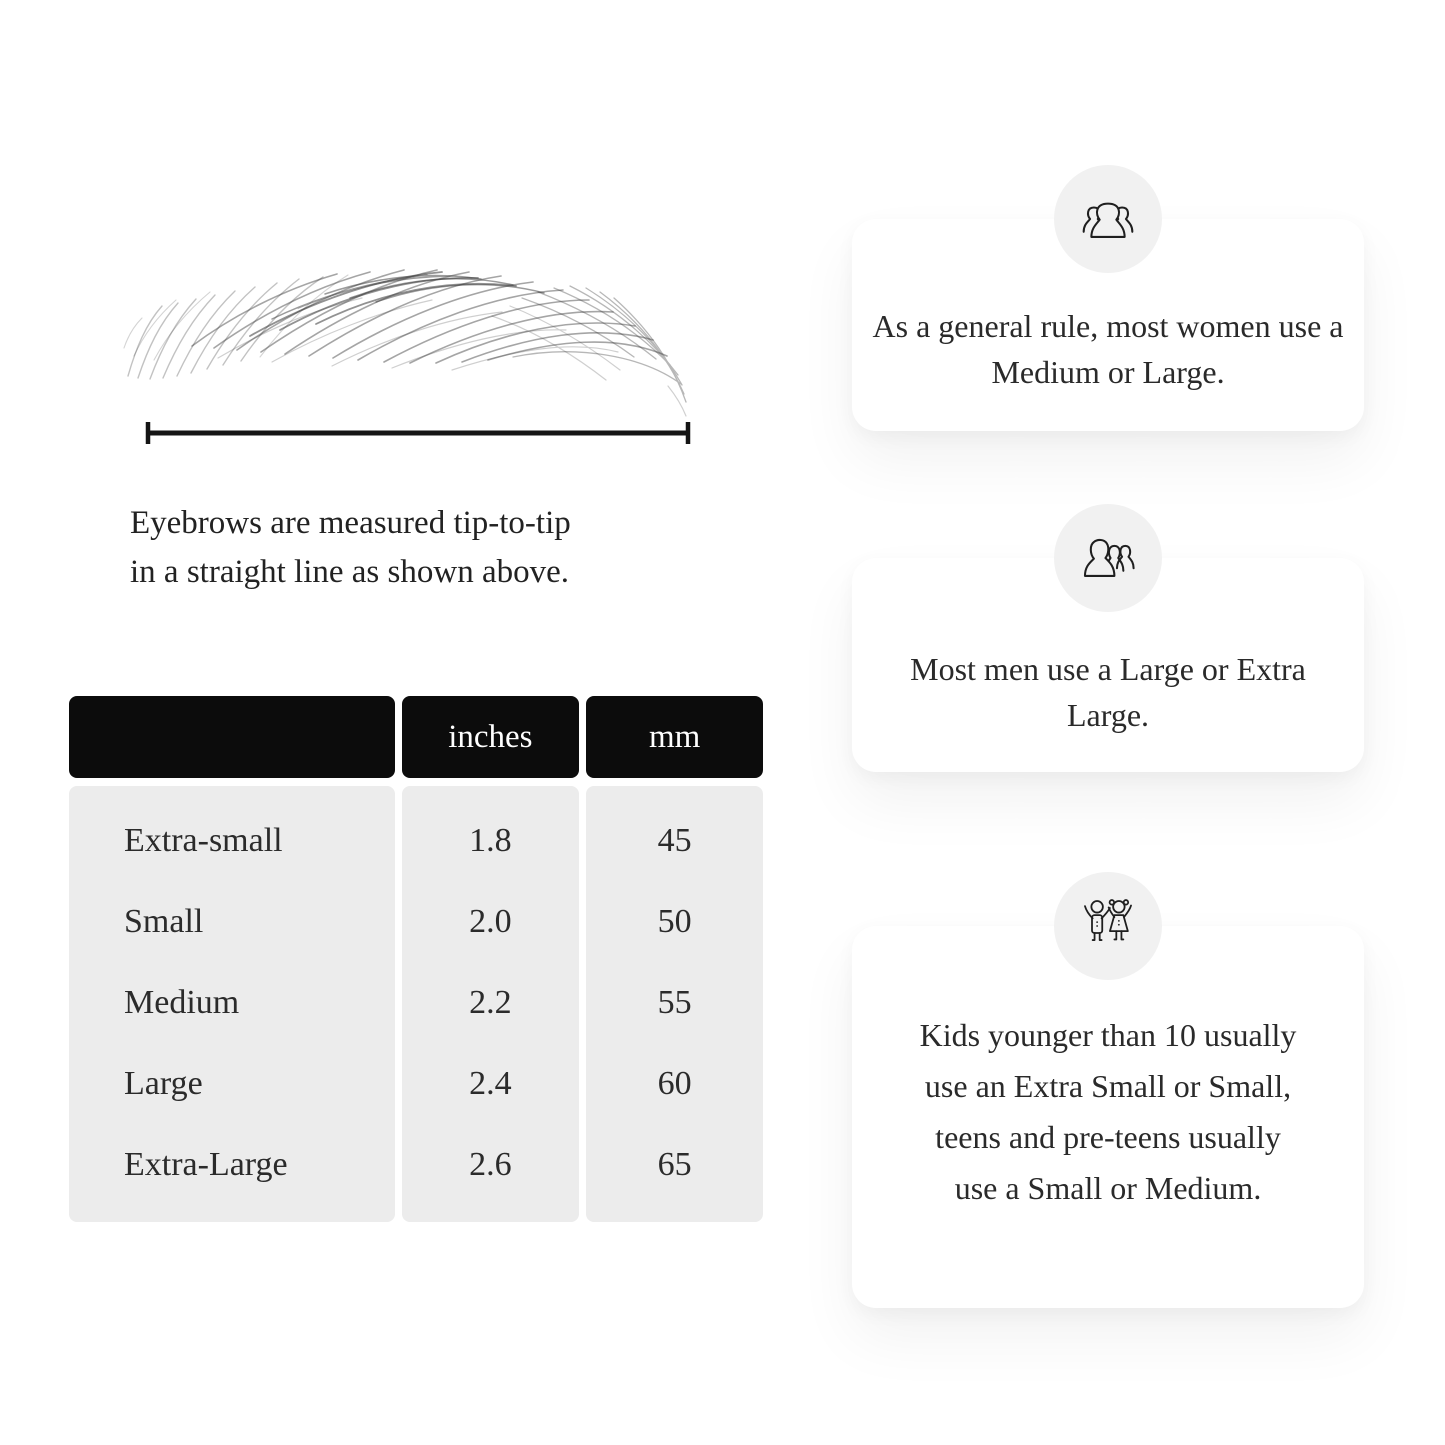 Image resolution: width=1445 pixels, height=1445 pixels. I want to click on size-label: Extra-small, so click(203, 840).